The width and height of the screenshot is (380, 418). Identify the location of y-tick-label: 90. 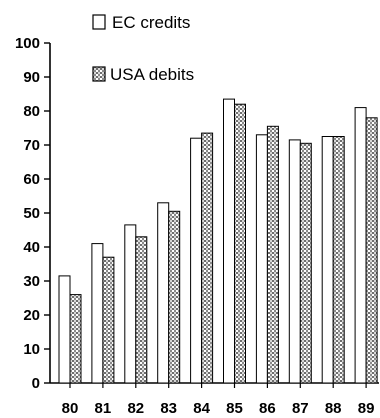
(31, 77).